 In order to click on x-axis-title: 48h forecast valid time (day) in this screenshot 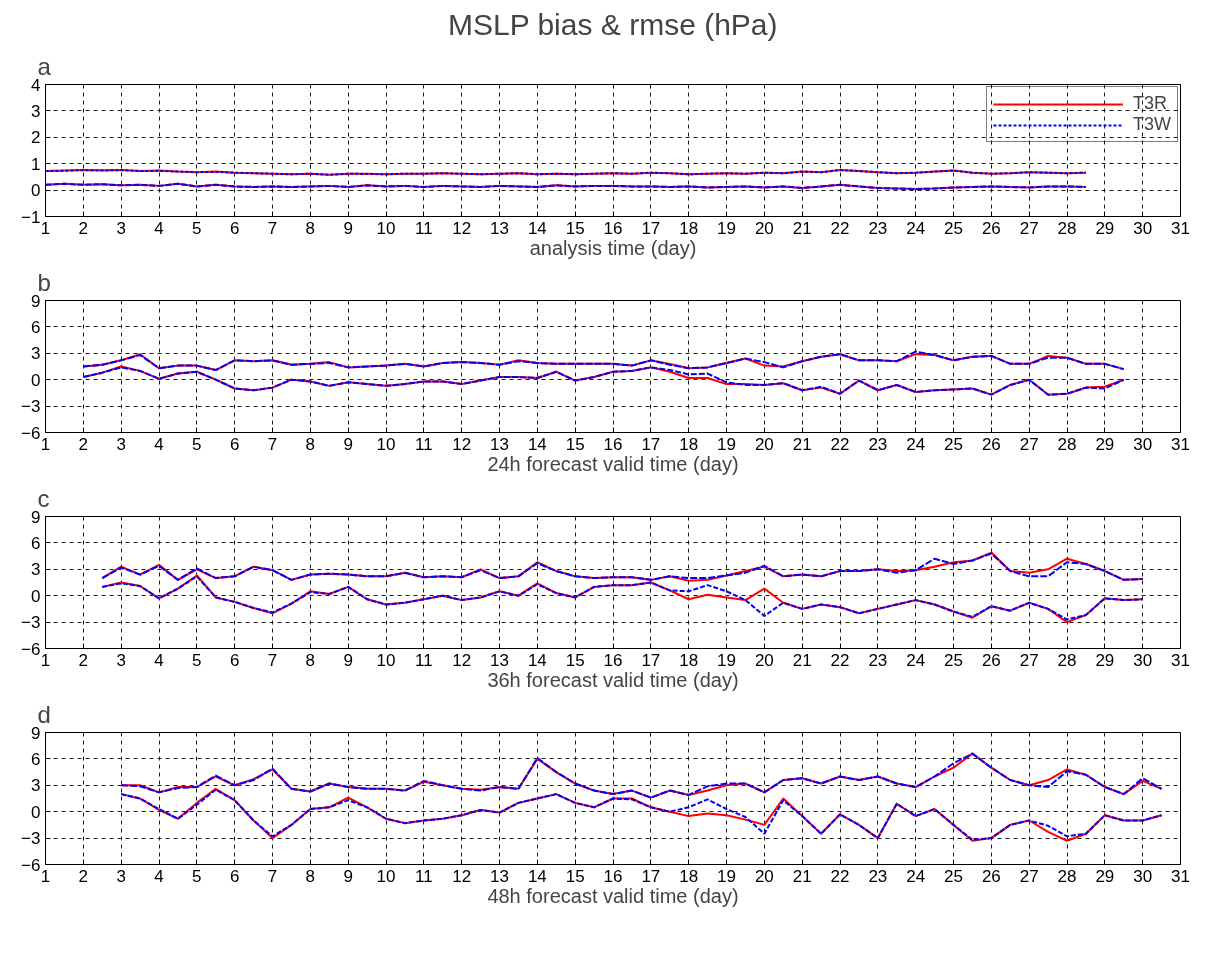, I will do `click(613, 895)`.